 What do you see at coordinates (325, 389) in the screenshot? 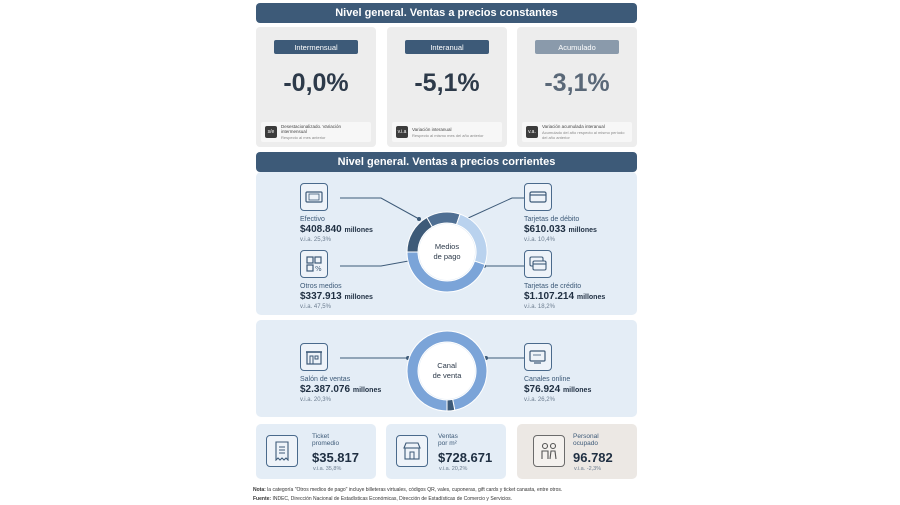
I see `salon-ventas-amount: $2.387.076` at bounding box center [325, 389].